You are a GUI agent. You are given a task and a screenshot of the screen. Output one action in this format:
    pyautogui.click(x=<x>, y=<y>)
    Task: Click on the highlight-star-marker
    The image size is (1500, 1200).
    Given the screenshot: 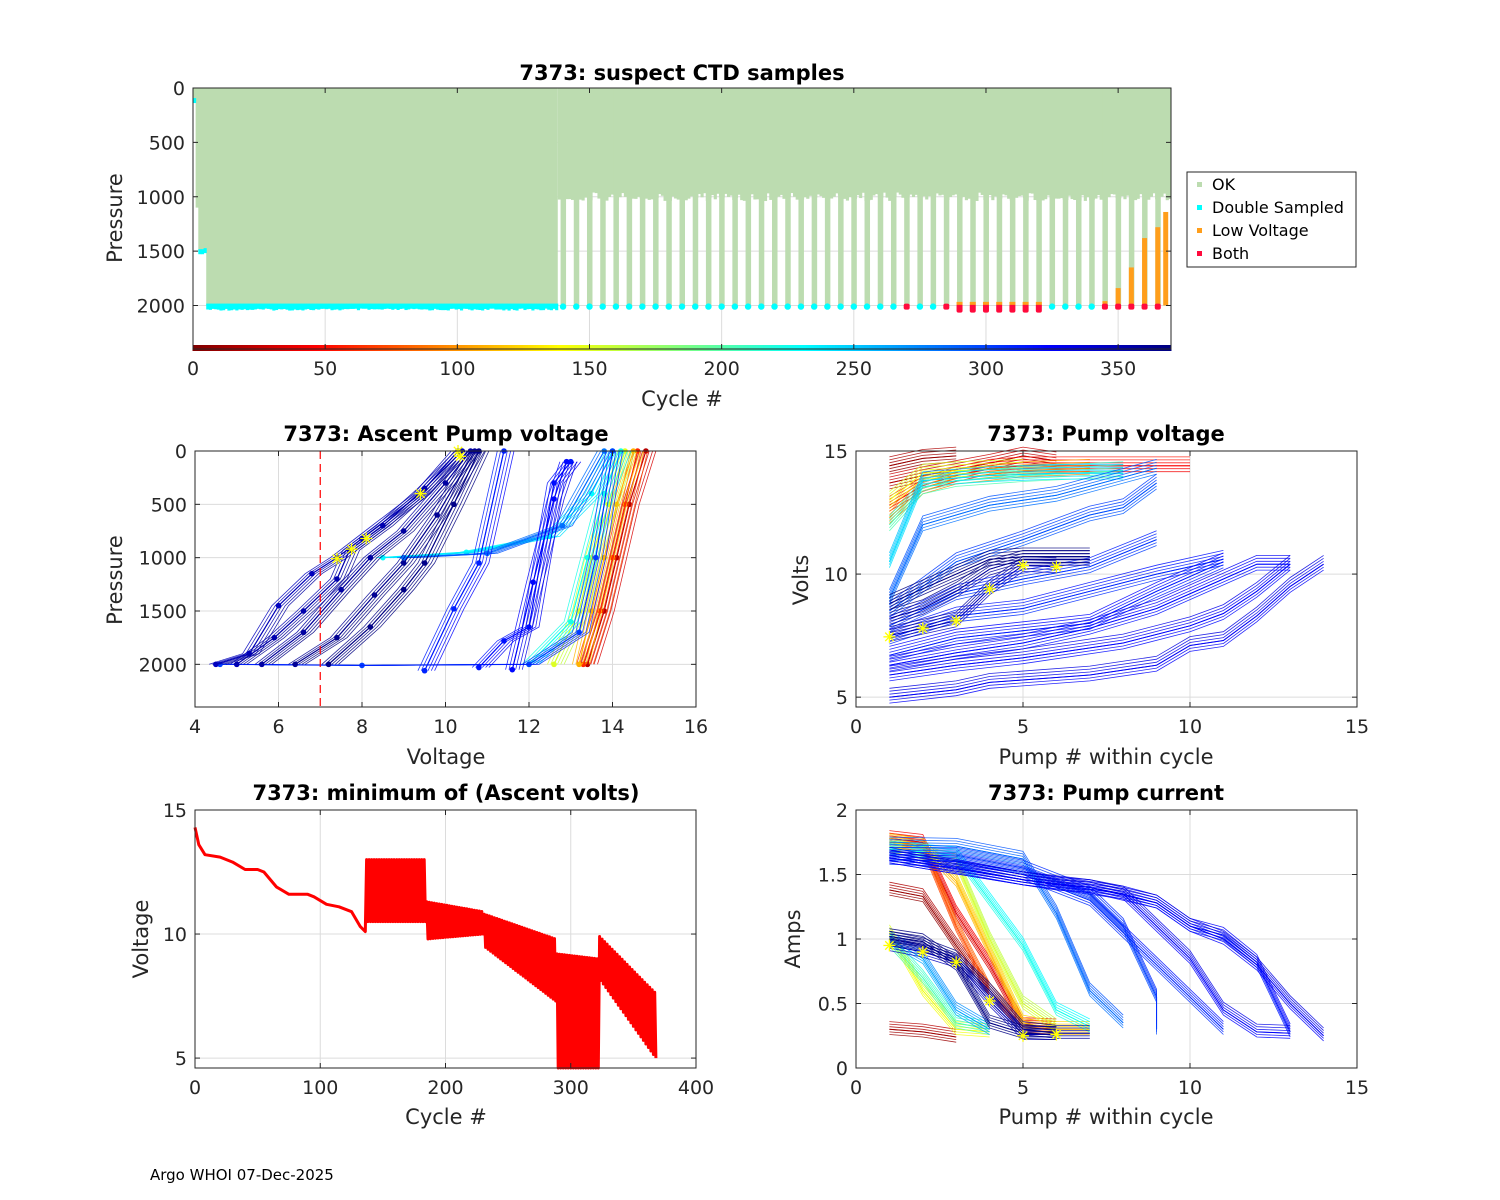 What is the action you would take?
    pyautogui.click(x=956, y=962)
    